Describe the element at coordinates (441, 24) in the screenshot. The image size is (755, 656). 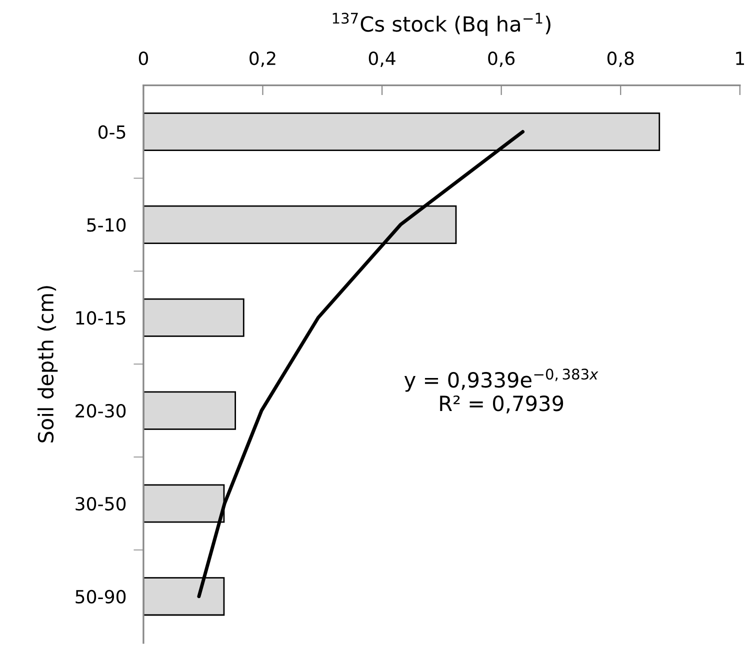
I see `x-axis-title: $^{137}$Cs stock (Bq ha$^{−1}$)` at that location.